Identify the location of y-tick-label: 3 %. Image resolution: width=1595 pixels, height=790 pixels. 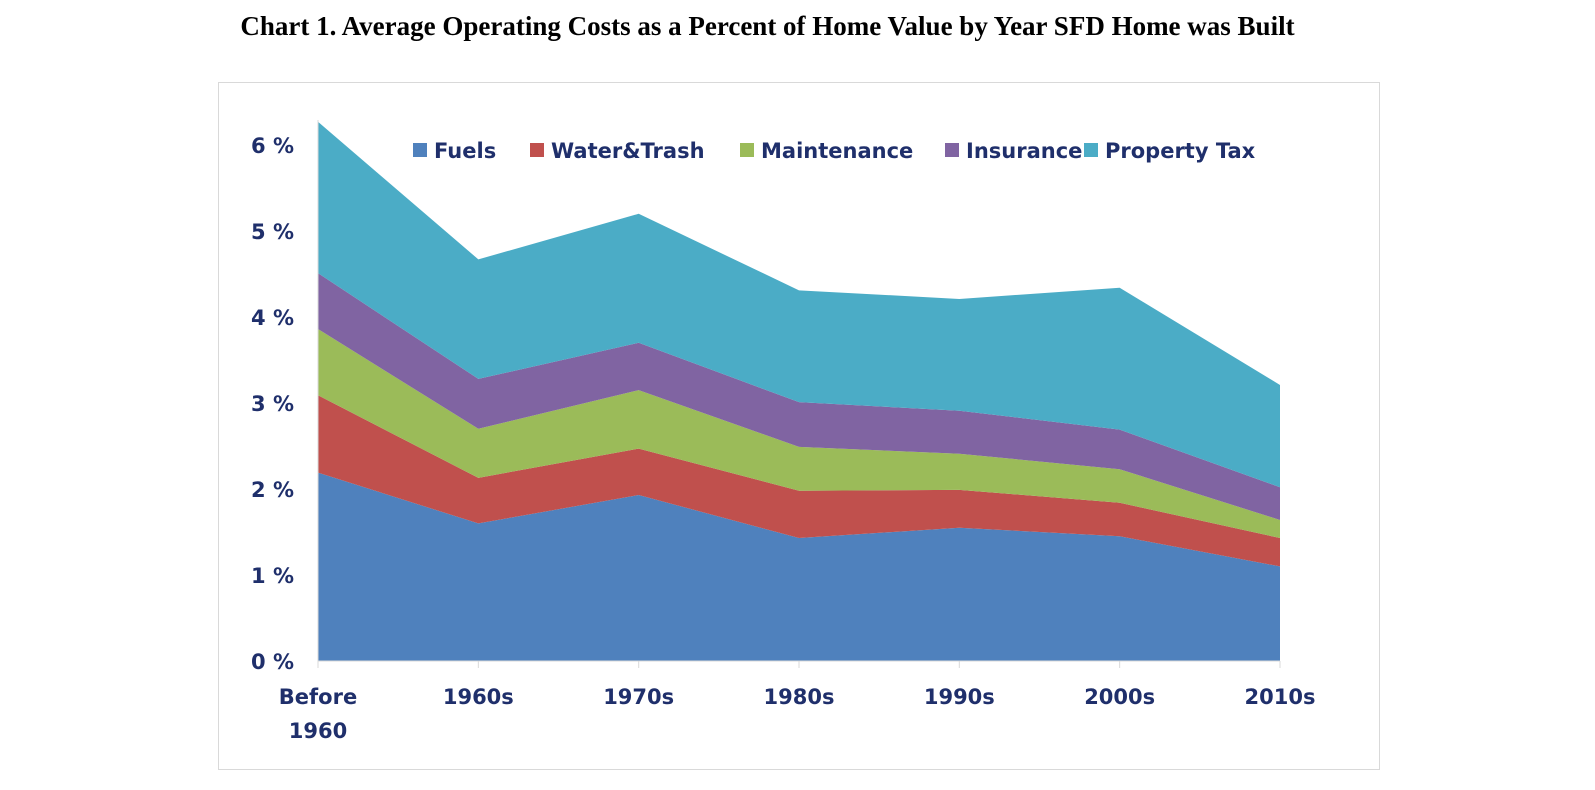
(272, 404).